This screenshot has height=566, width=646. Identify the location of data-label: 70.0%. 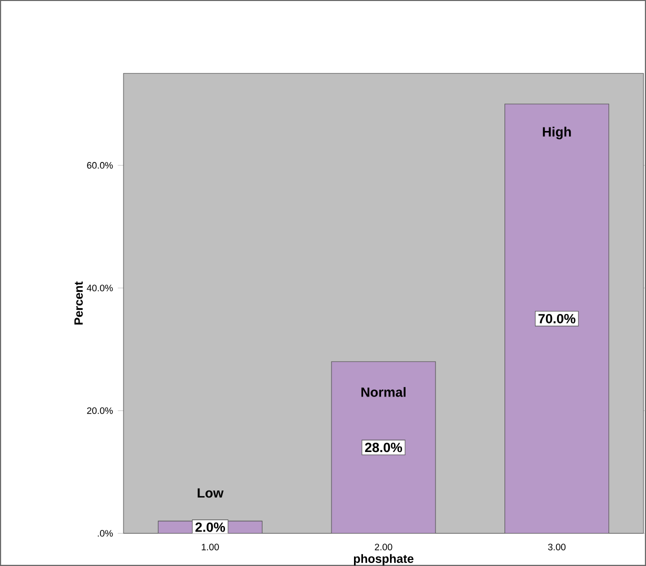
(557, 319).